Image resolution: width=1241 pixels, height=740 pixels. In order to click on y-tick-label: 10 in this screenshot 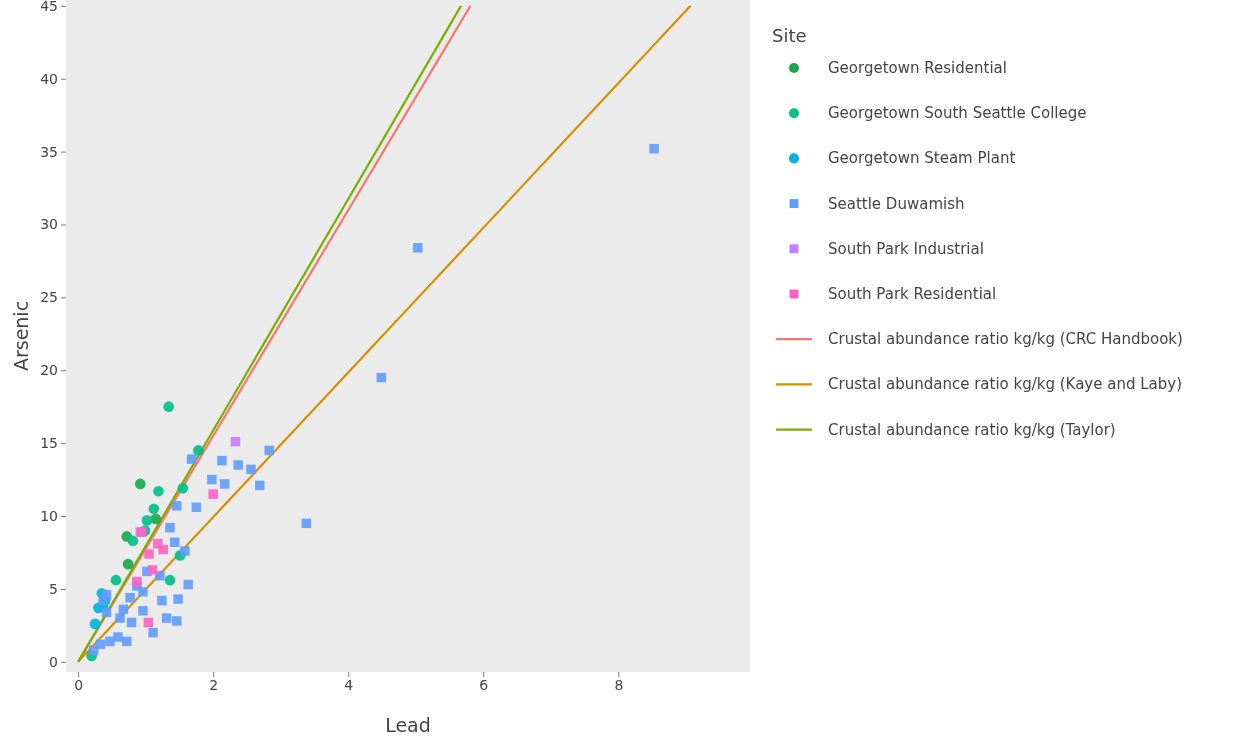, I will do `click(49, 516)`.